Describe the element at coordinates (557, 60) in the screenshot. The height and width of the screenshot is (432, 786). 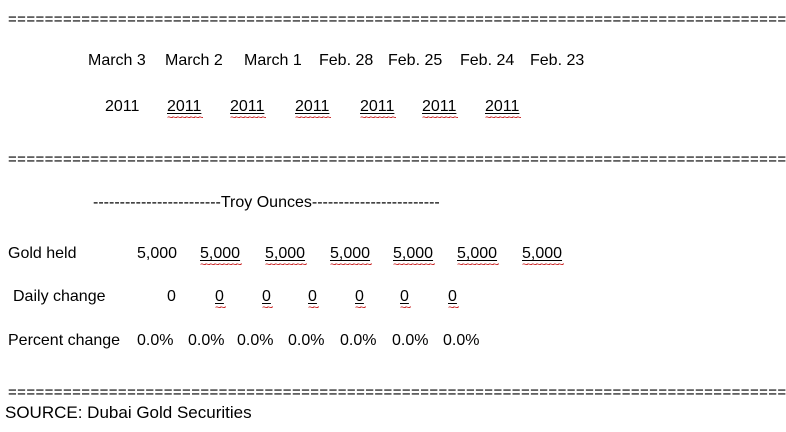
I see `date-column-header: Feb. 23` at that location.